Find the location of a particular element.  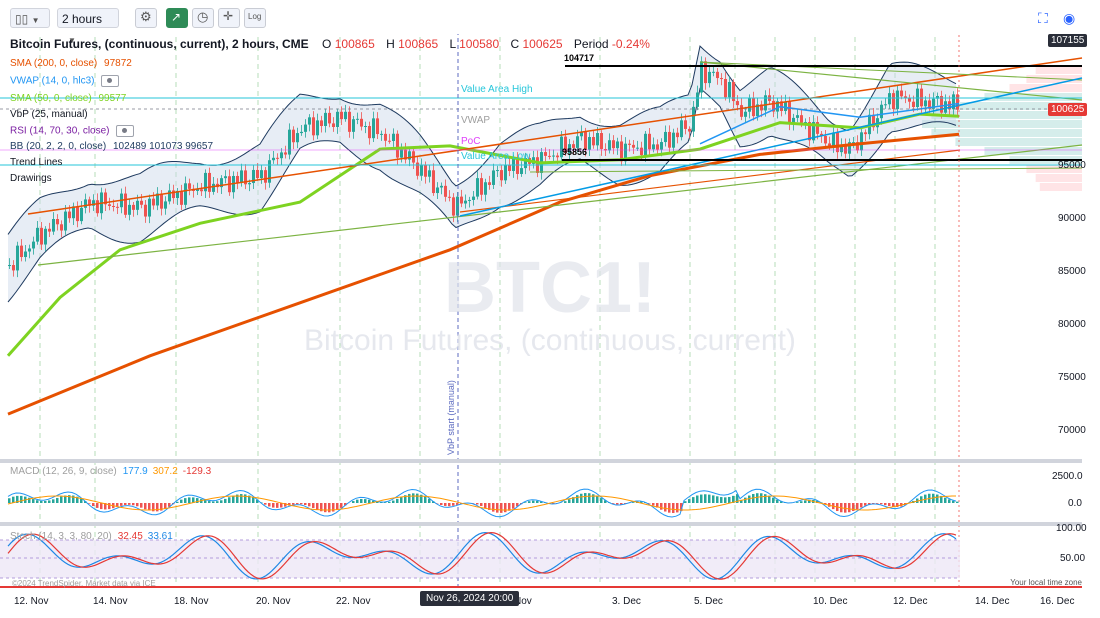

vbp-bar is located at coordinates (1058, 178).